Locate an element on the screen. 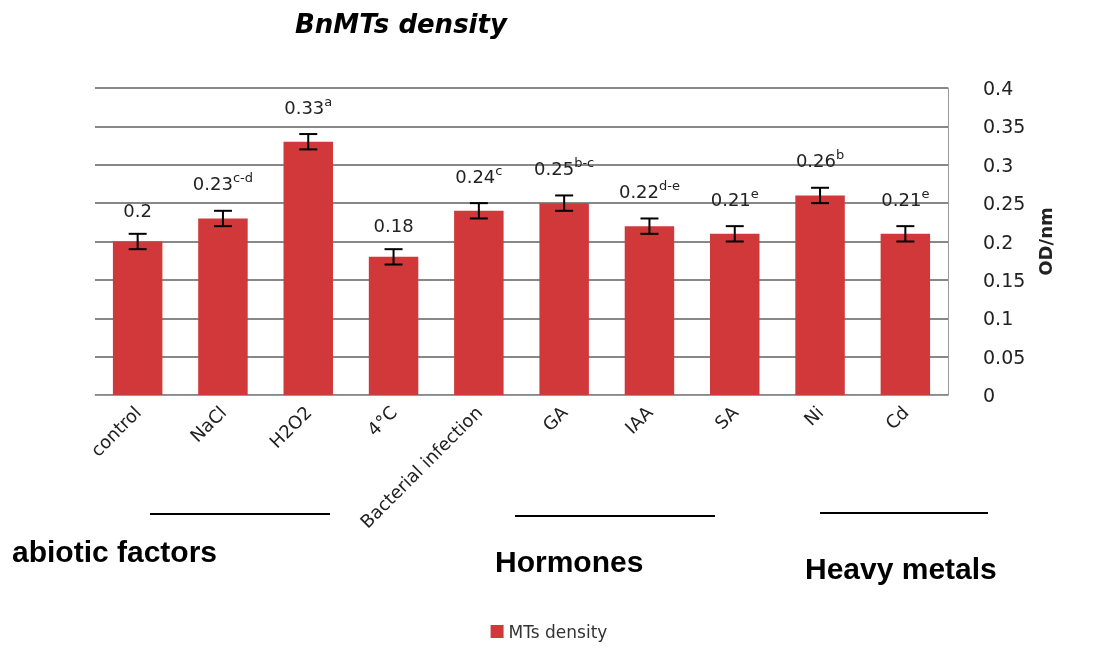  y-tick-label: 0.05 is located at coordinates (1004, 356).